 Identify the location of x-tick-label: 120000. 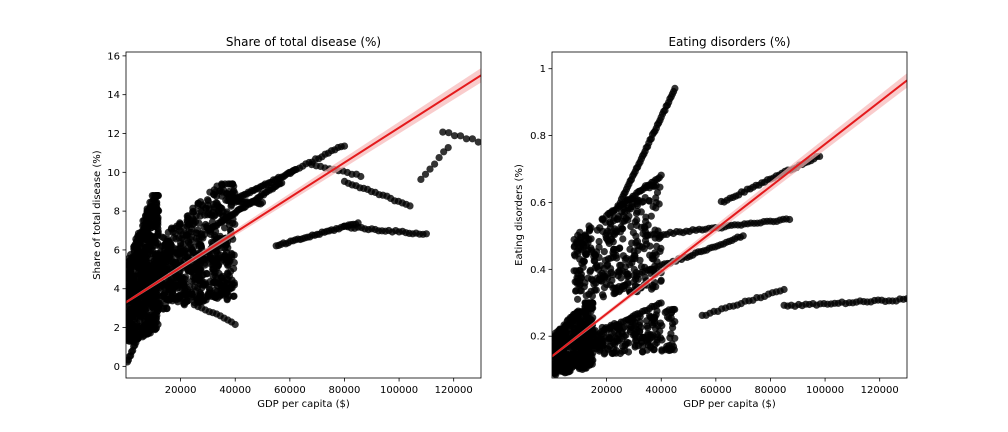
(454, 390).